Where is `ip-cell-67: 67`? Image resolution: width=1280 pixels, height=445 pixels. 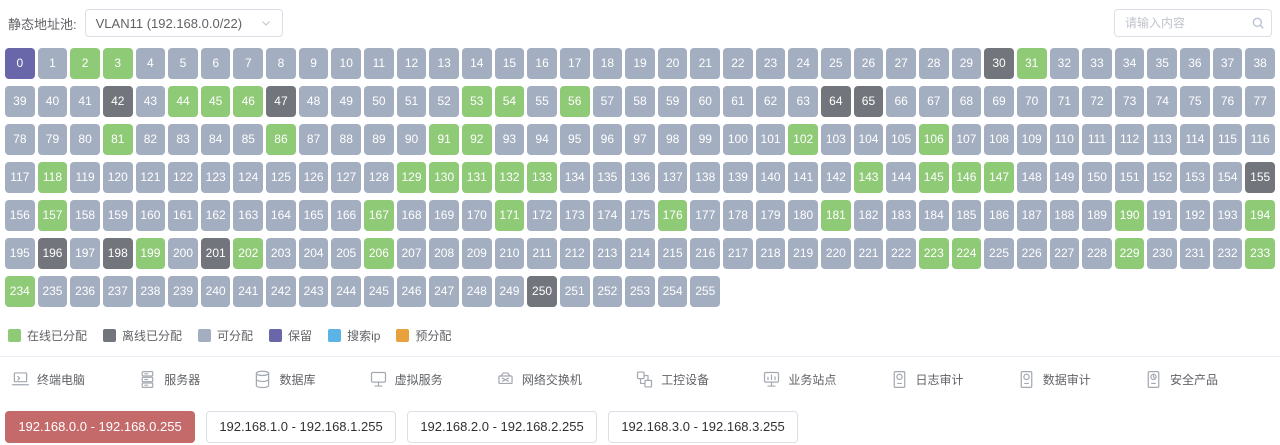
ip-cell-67: 67 is located at coordinates (933, 101).